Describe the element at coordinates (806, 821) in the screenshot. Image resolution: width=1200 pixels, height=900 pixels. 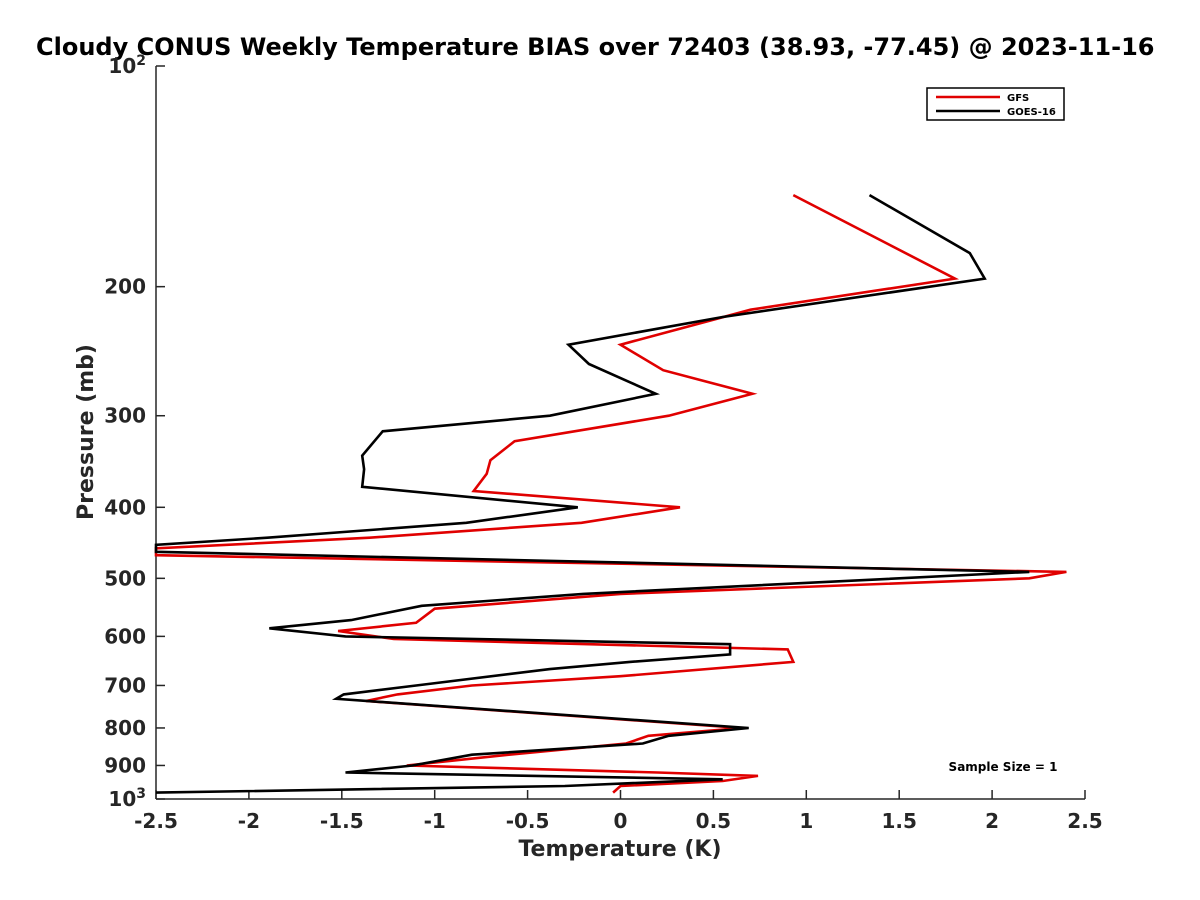
I see `x-tick-label: 1` at that location.